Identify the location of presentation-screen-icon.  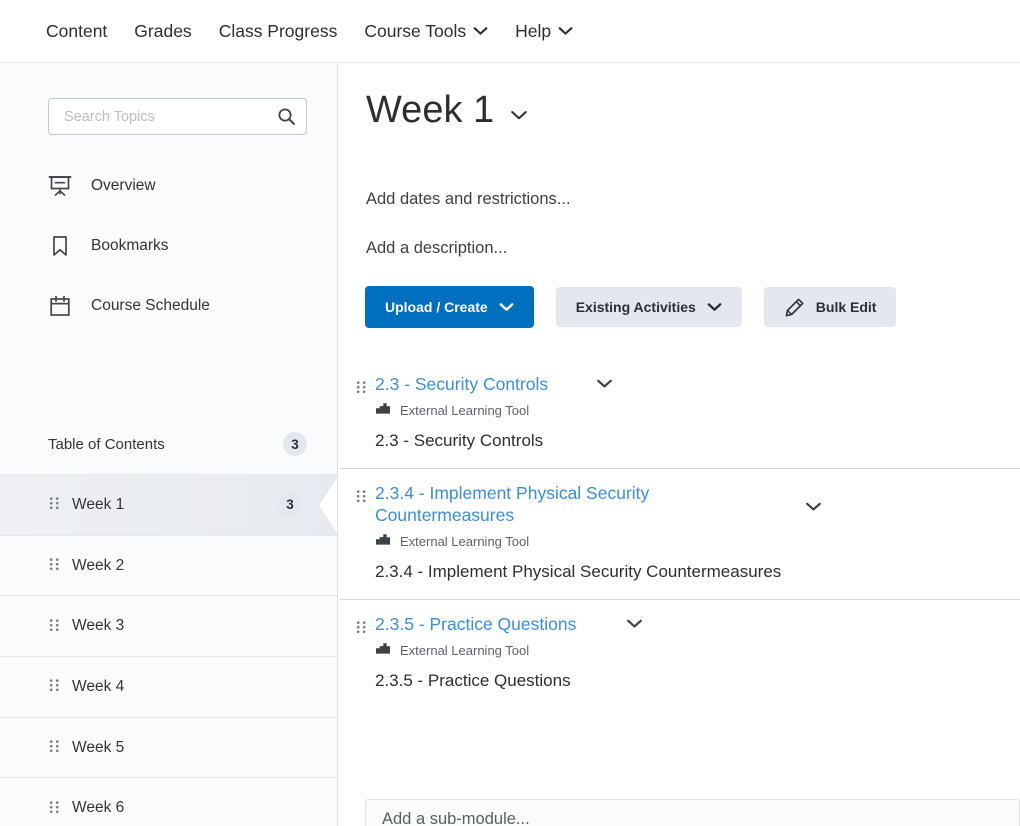
(60, 186).